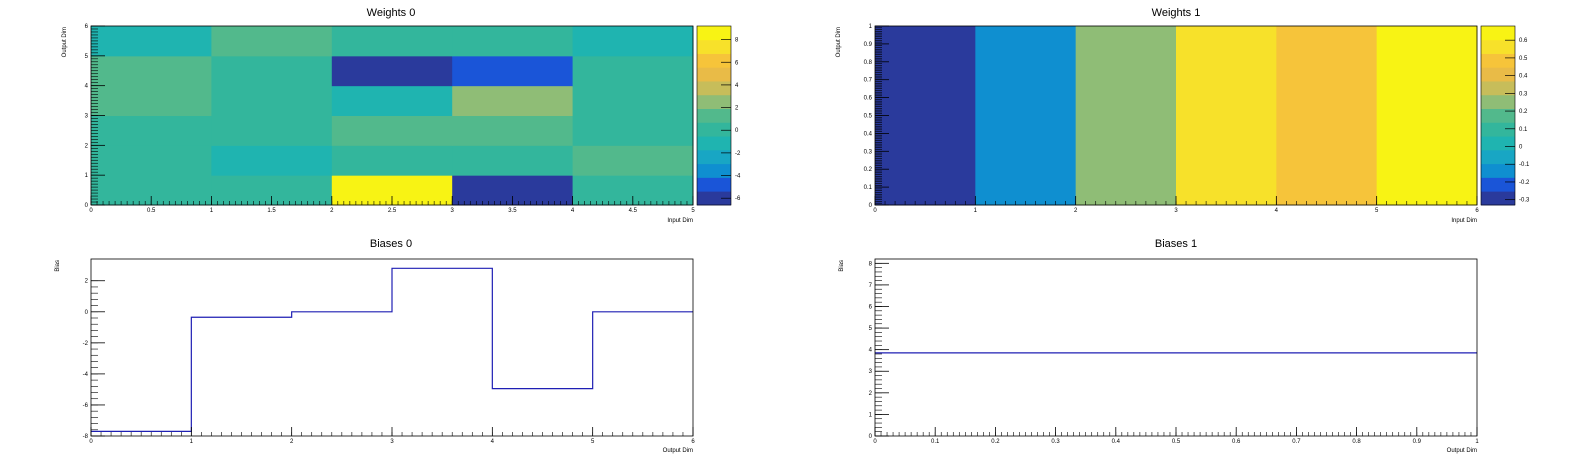  What do you see at coordinates (392, 349) in the screenshot?
I see `bias-step-line` at bounding box center [392, 349].